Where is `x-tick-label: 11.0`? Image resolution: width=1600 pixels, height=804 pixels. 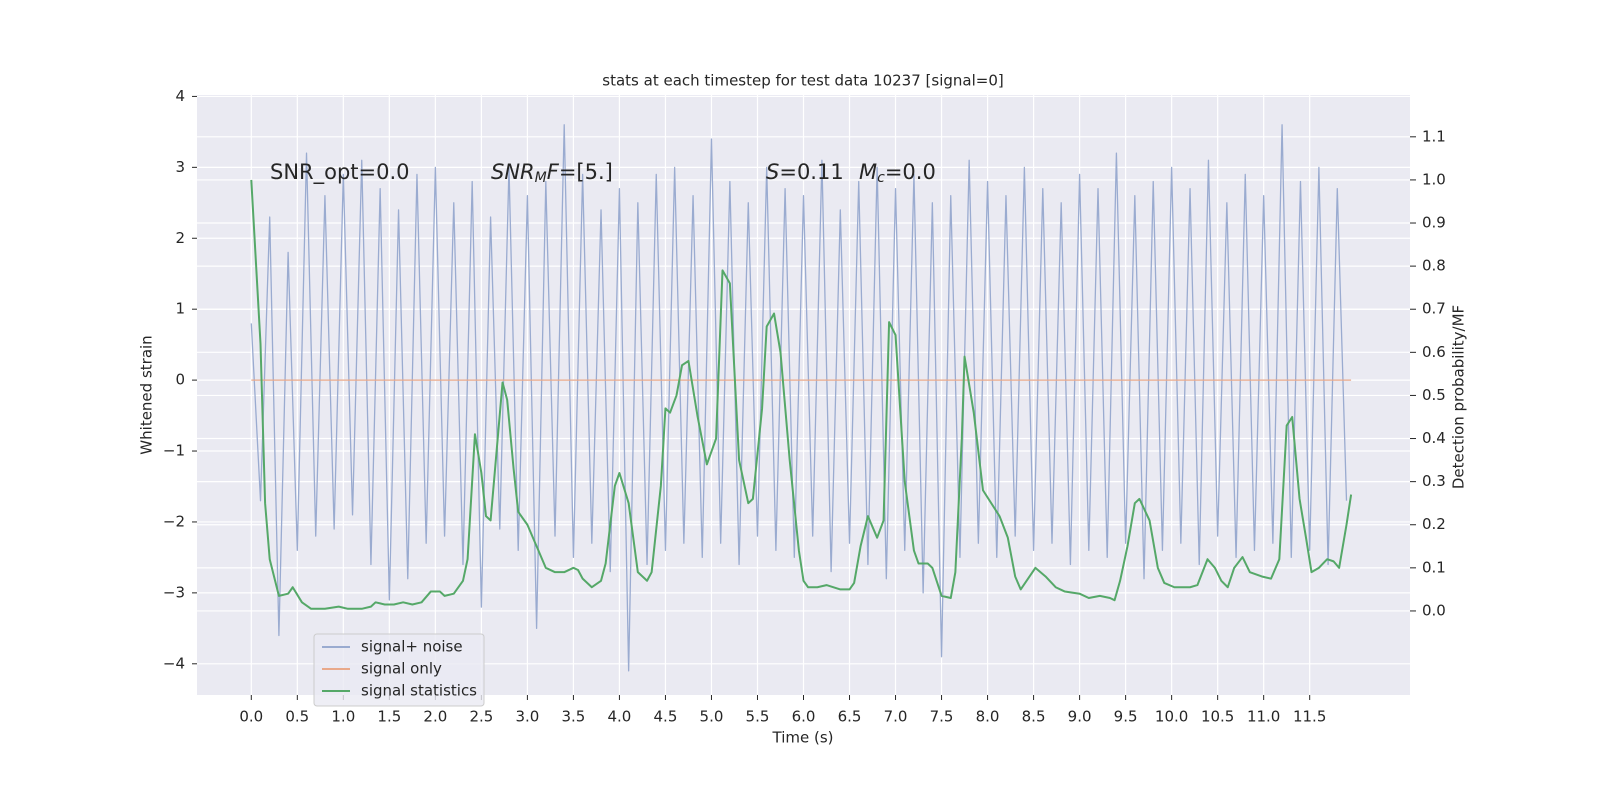 x-tick-label: 11.0 is located at coordinates (1263, 717).